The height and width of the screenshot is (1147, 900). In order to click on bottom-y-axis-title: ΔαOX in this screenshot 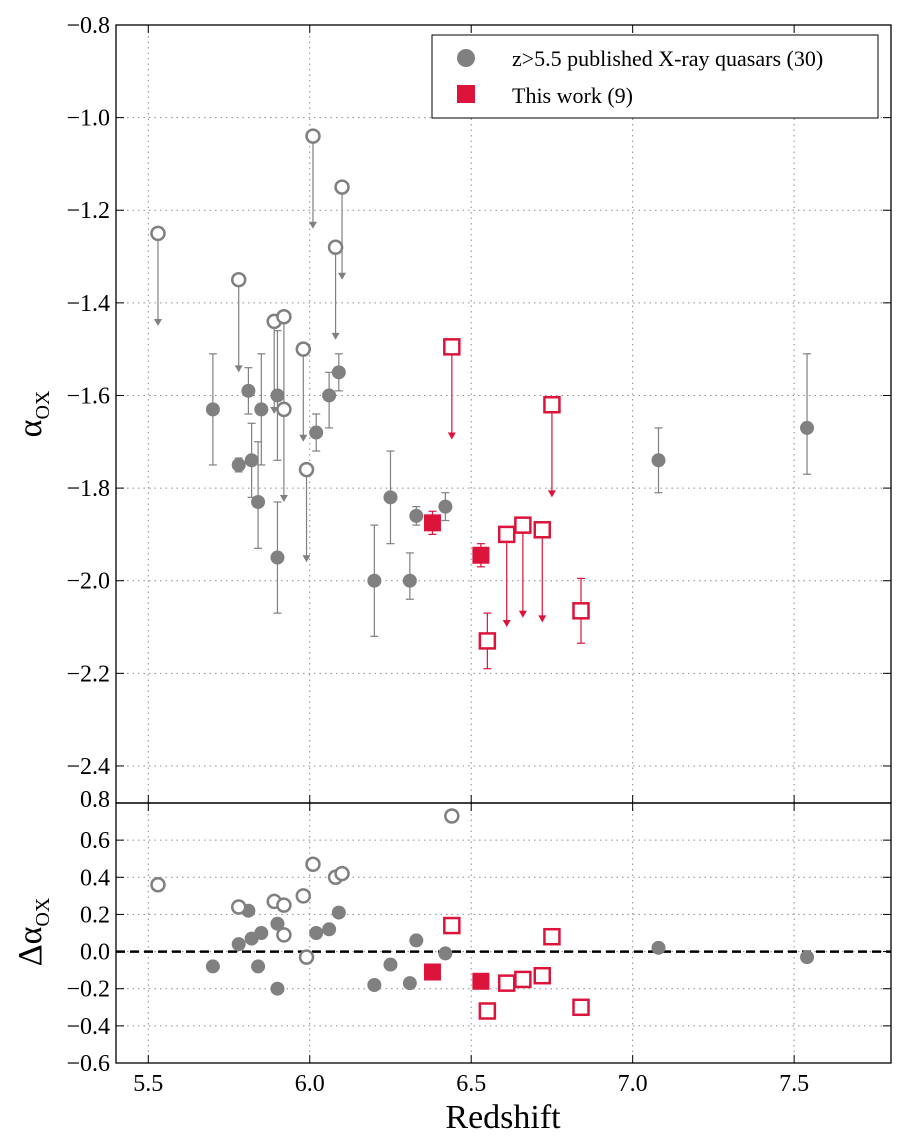, I will do `click(33, 931)`.